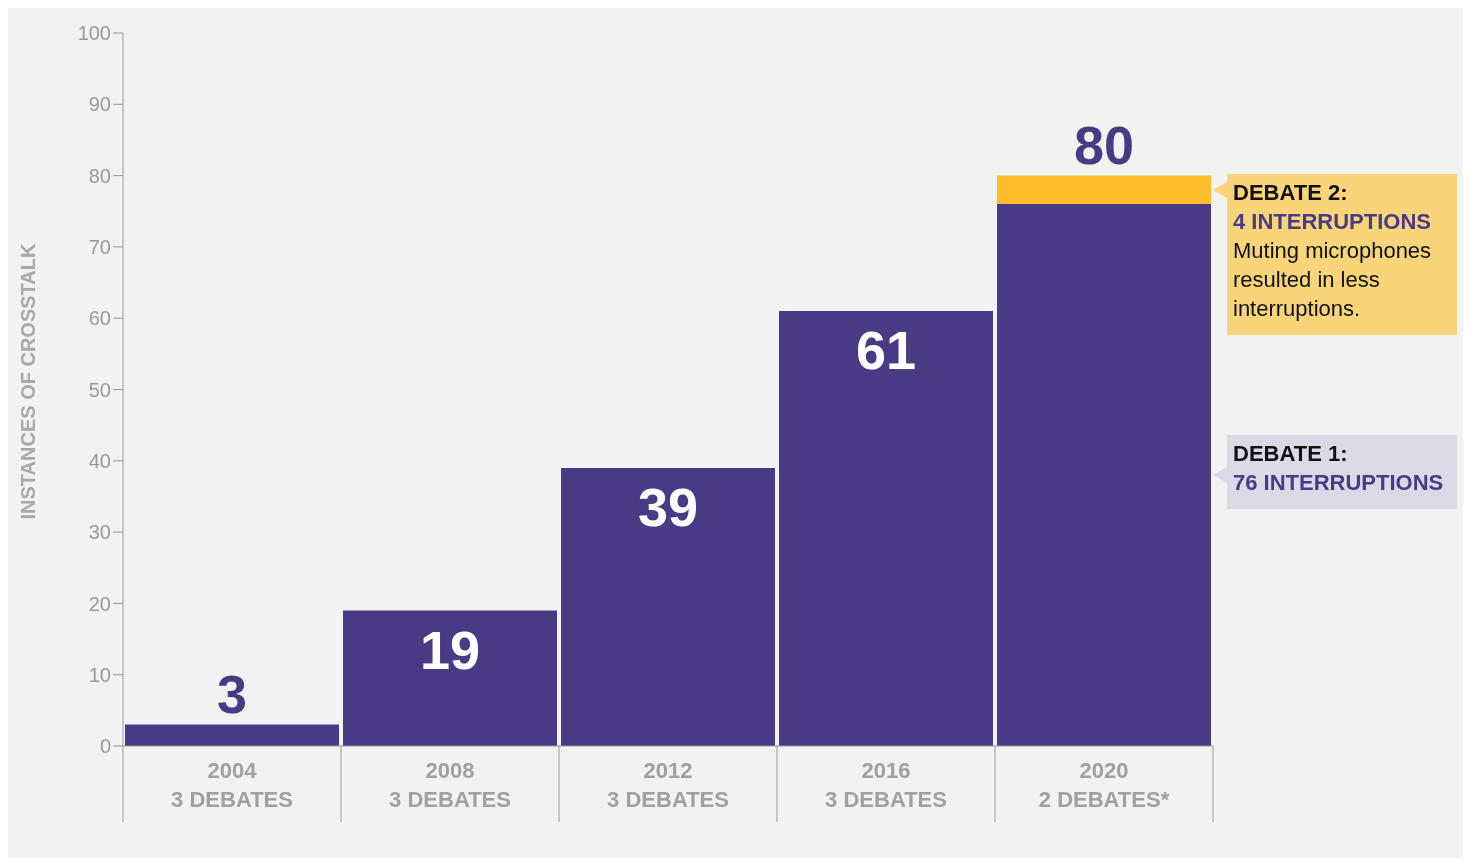 The height and width of the screenshot is (865, 1471). What do you see at coordinates (450, 785) in the screenshot?
I see `x-tick-label: 2008 3 DEBATES` at bounding box center [450, 785].